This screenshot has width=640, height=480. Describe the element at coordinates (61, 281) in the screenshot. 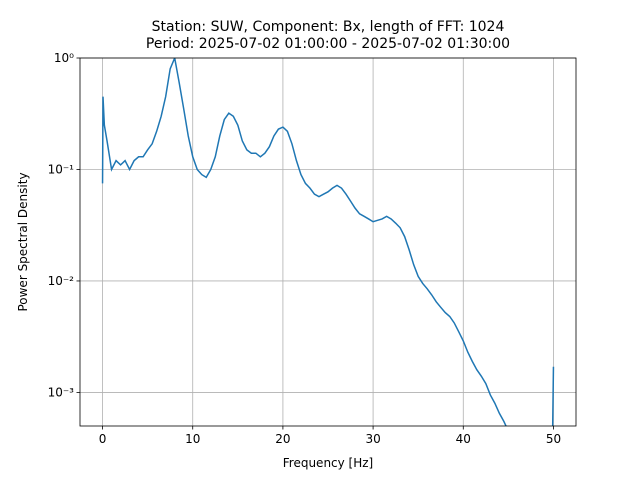

I see `y-tick-label: 10⁻²` at that location.